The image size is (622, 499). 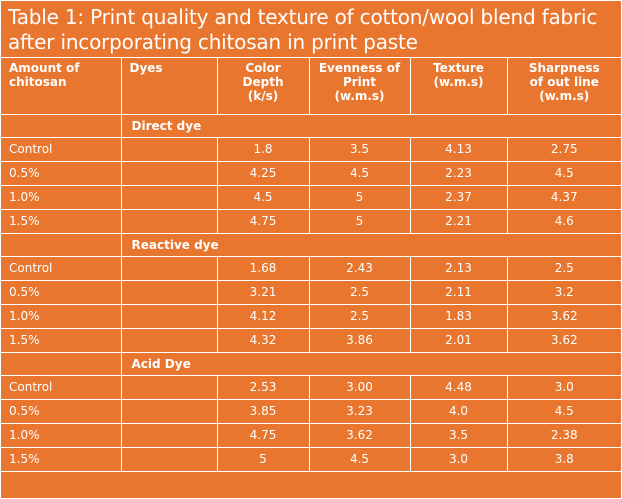 I want to click on cell-texture: 2.21, so click(x=458, y=221).